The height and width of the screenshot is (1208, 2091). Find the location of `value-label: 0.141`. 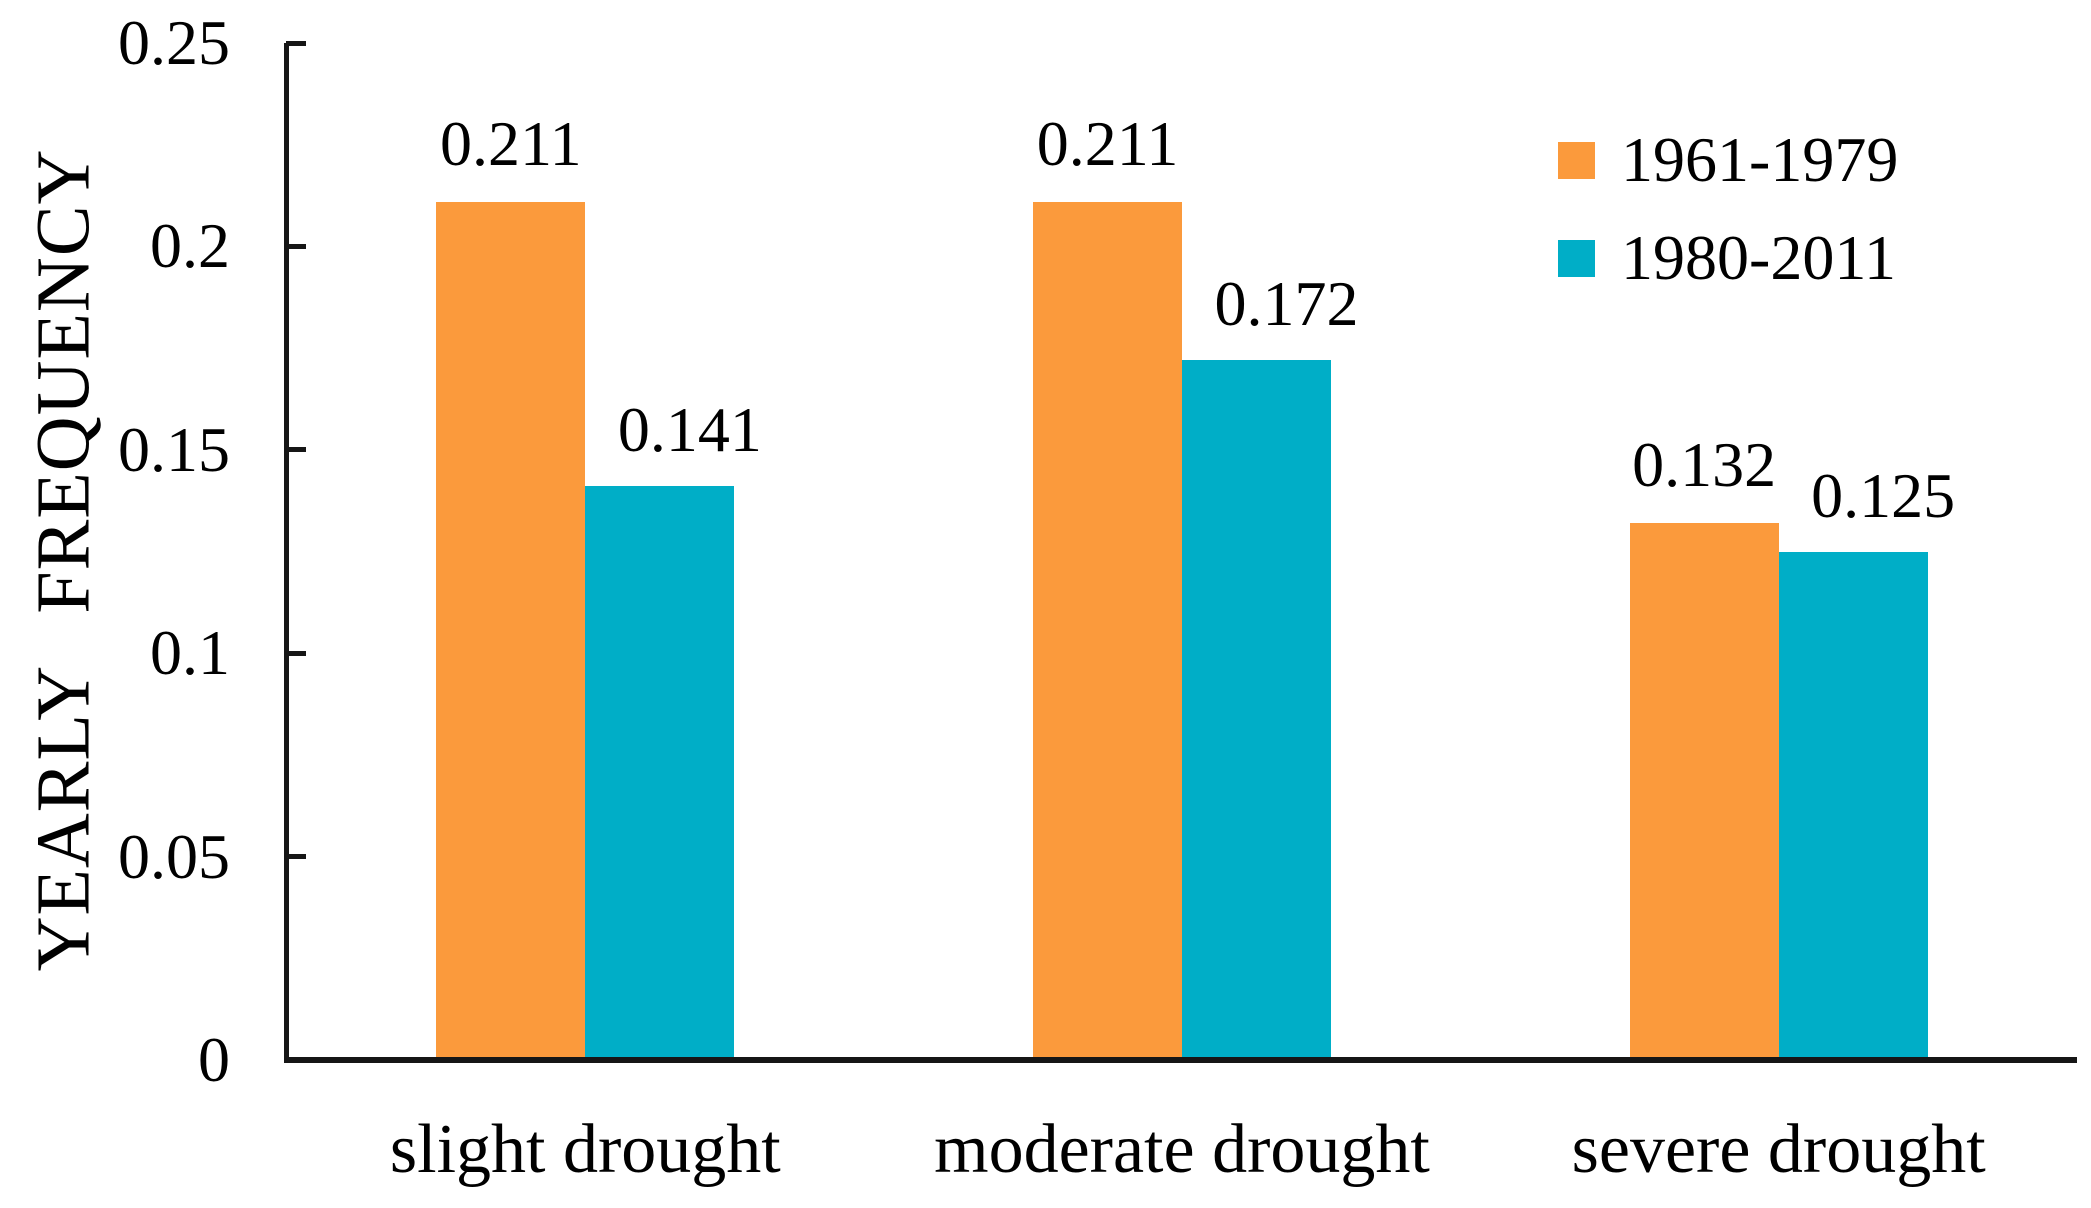

value-label: 0.141 is located at coordinates (689, 430).